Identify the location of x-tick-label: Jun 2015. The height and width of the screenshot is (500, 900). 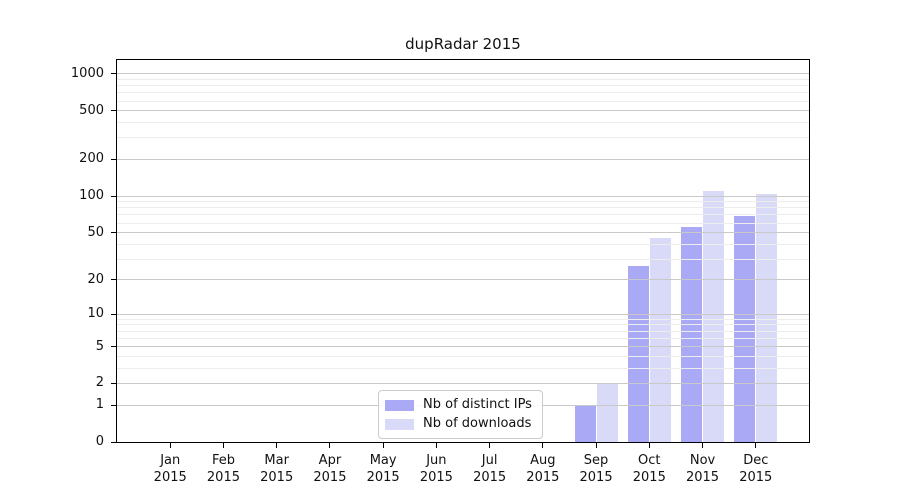
(436, 469).